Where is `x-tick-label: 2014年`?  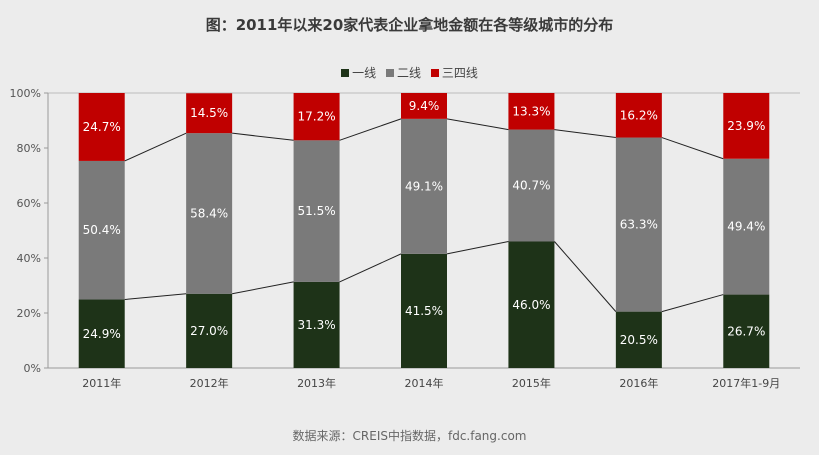
x-tick-label: 2014年 is located at coordinates (424, 383).